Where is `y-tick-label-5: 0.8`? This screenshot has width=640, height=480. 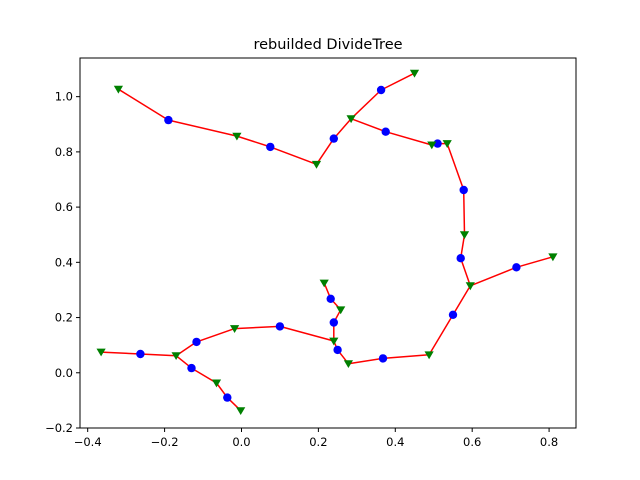 y-tick-label-5: 0.8 is located at coordinates (64, 152).